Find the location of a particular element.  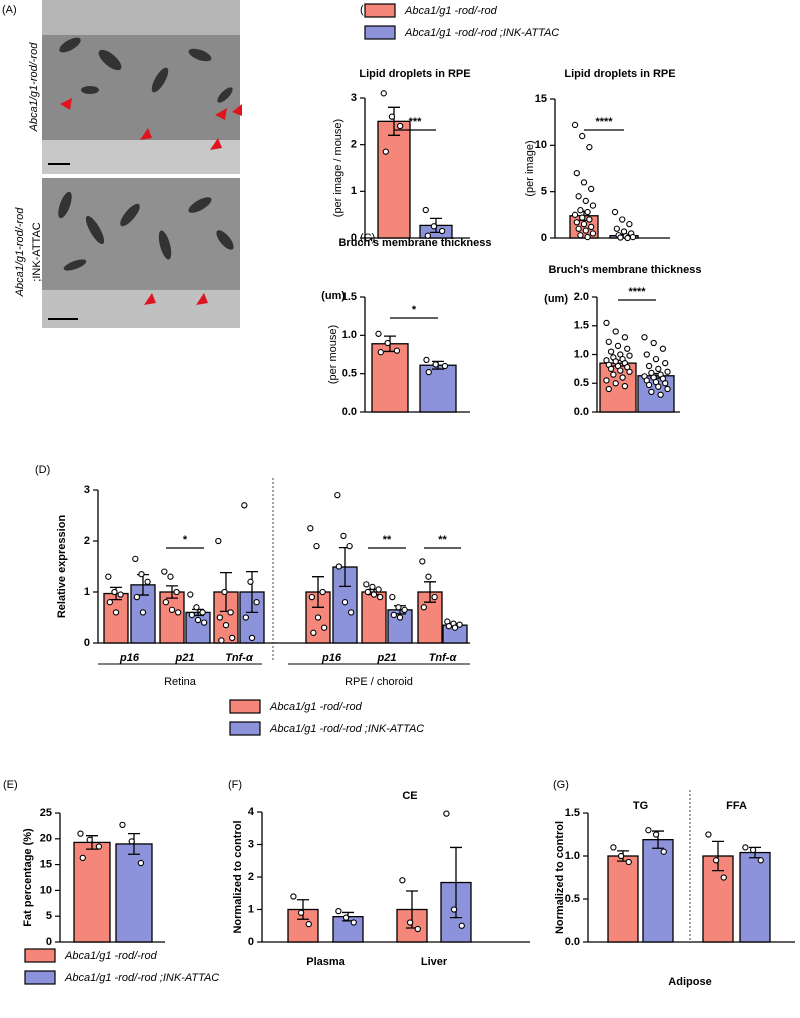

y-tick-label: 10 is located at coordinates (541, 145).